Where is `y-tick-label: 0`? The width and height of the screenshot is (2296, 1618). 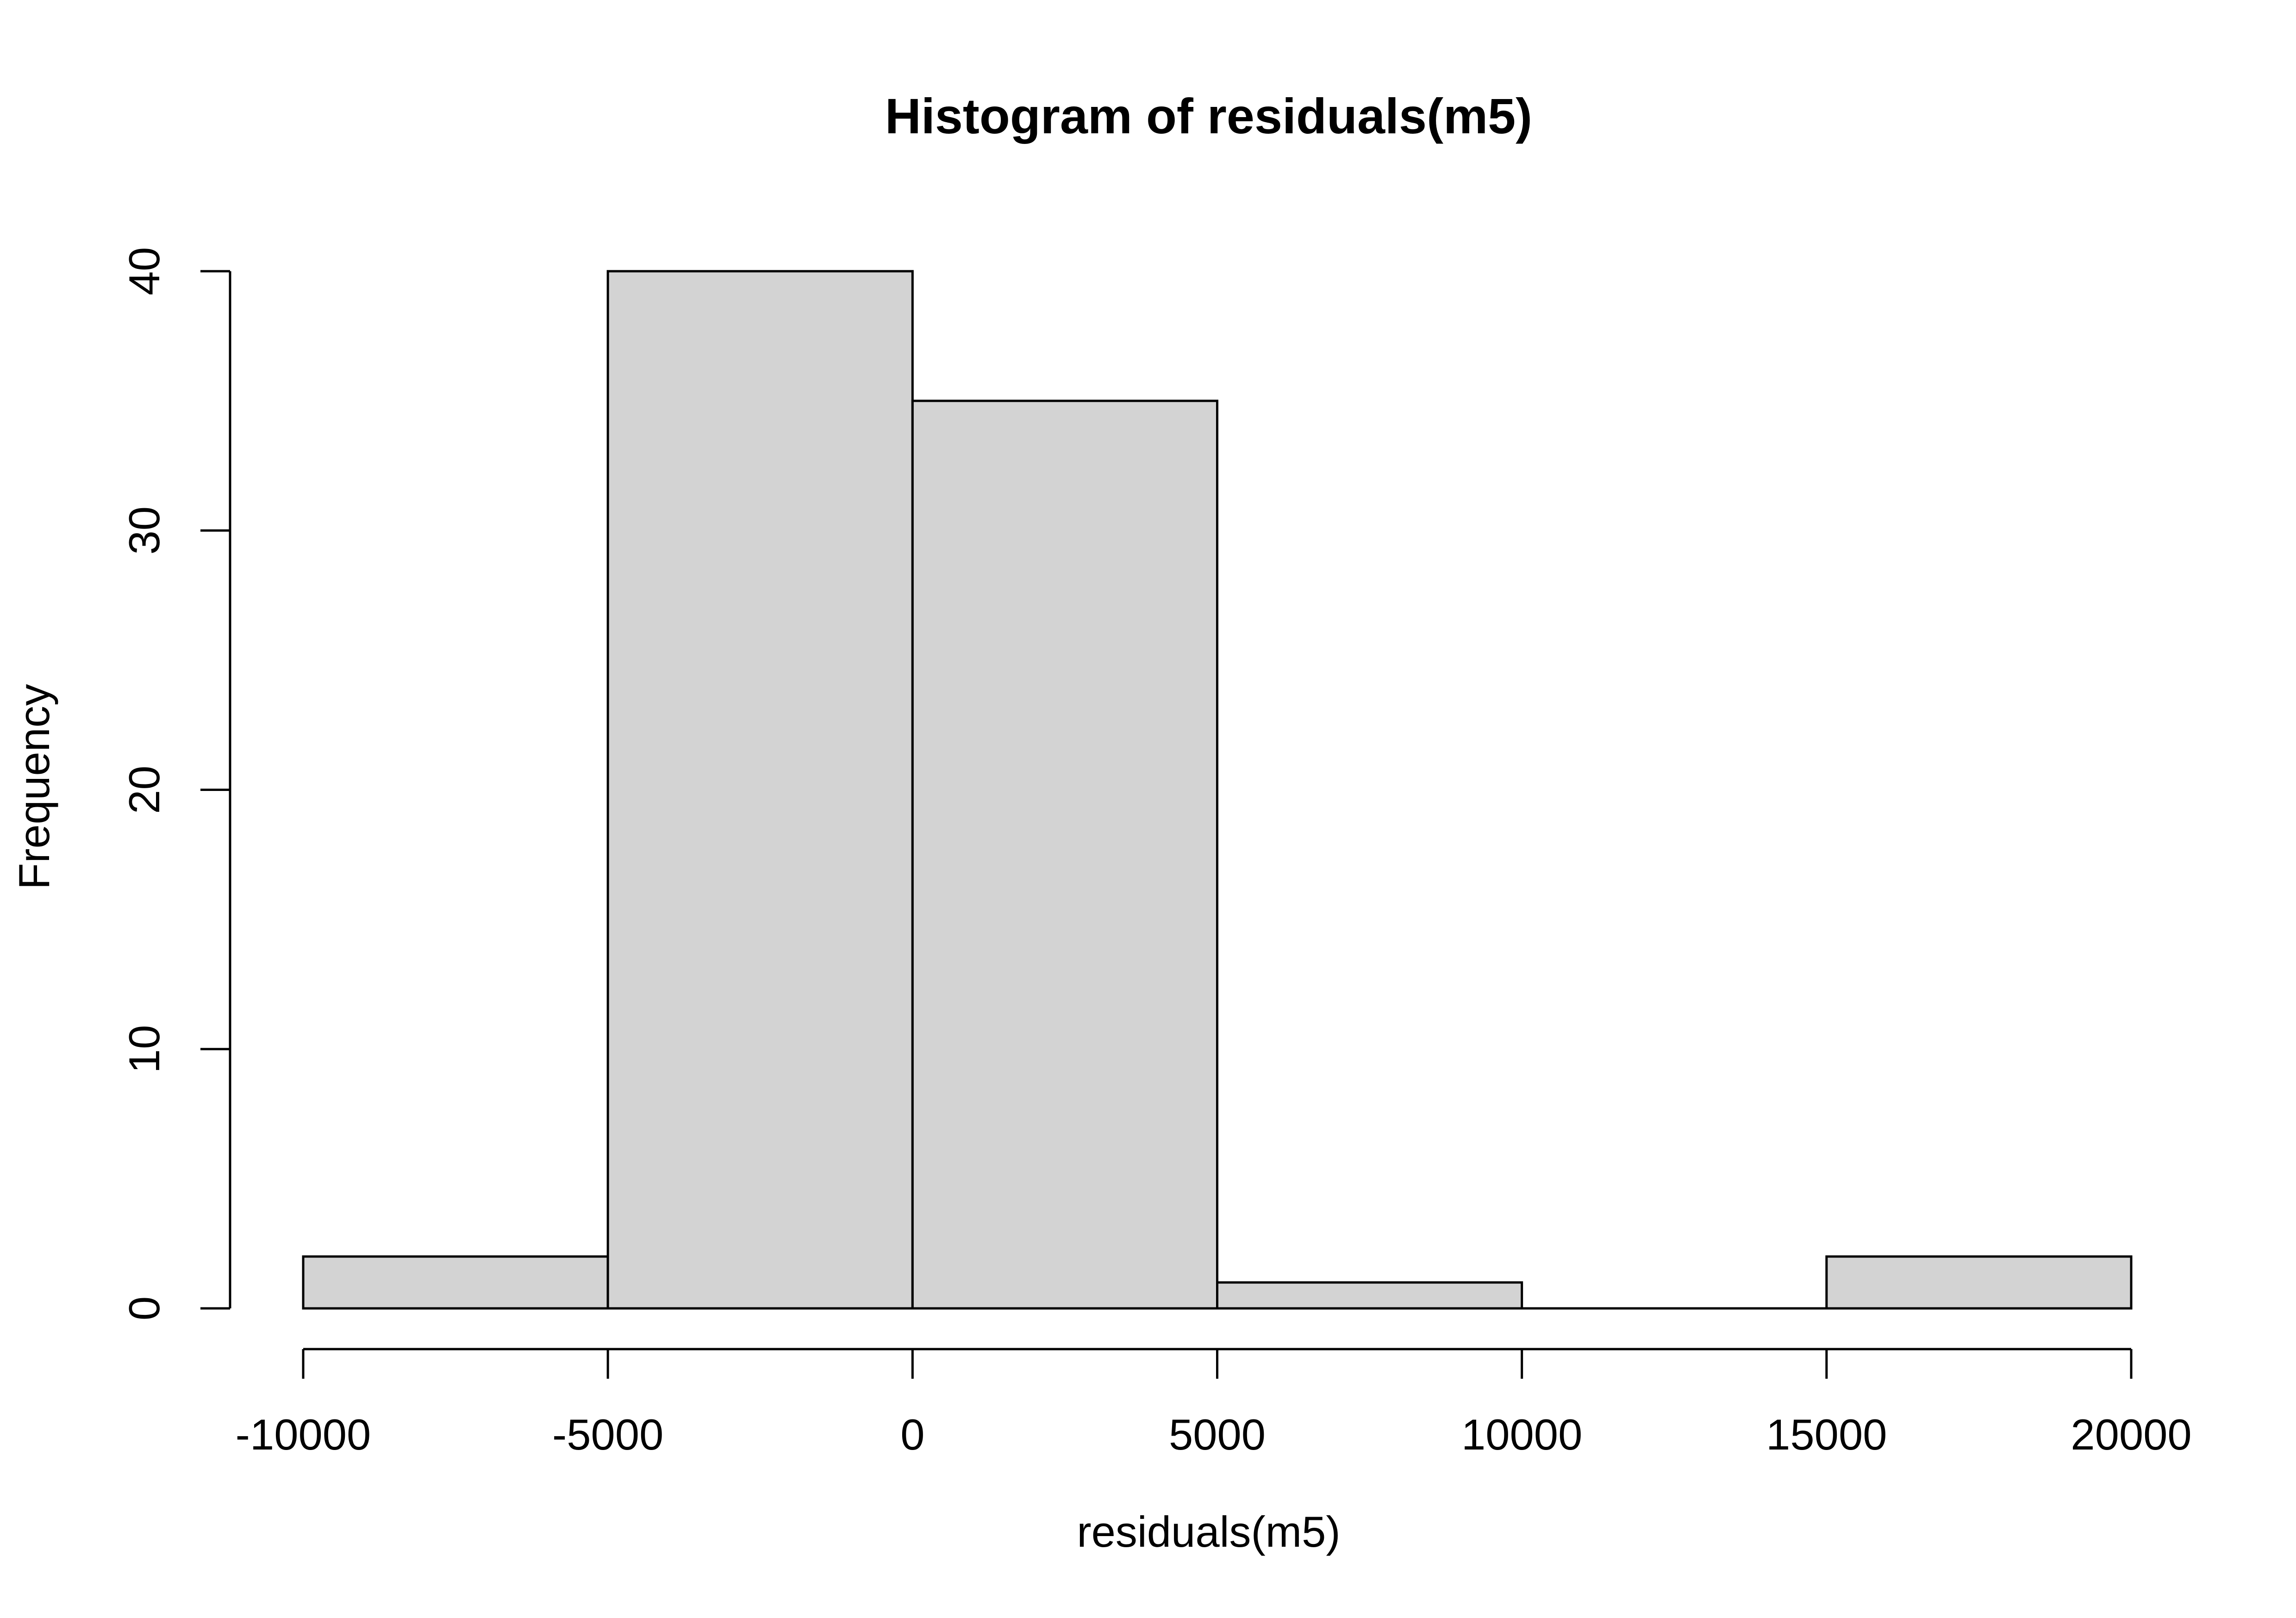
y-tick-label: 0 is located at coordinates (144, 1308).